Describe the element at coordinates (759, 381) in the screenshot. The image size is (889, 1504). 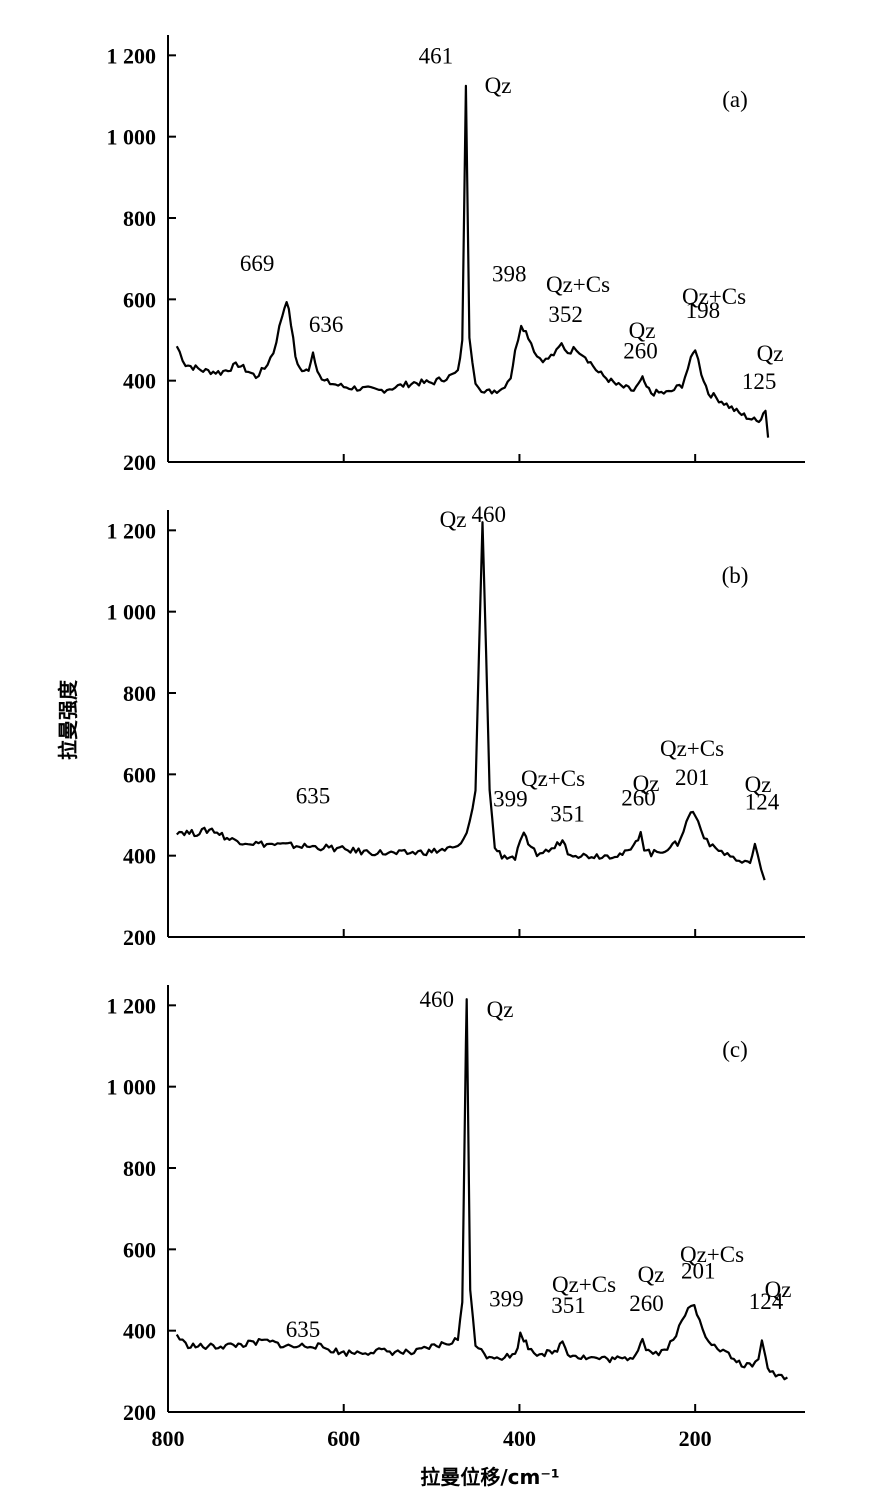
I see `peak-label: 125` at that location.